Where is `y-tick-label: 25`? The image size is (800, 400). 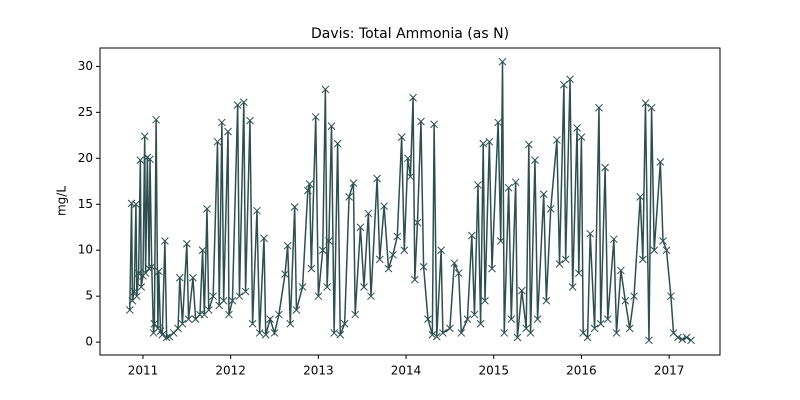
y-tick-label: 25 is located at coordinates (85, 112).